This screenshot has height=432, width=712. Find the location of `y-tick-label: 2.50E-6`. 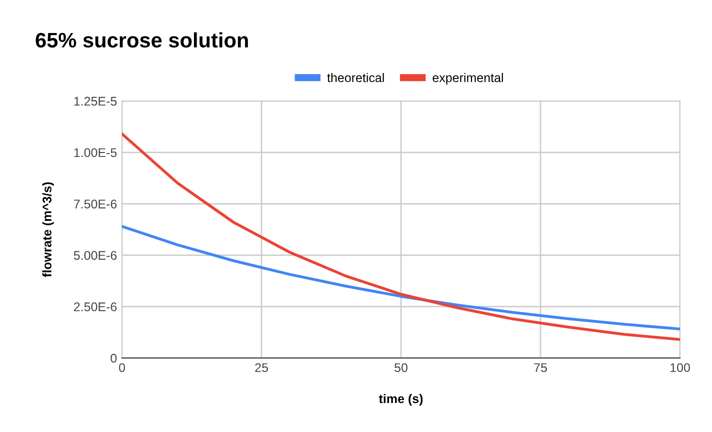

y-tick-label: 2.50E-6 is located at coordinates (95, 307).